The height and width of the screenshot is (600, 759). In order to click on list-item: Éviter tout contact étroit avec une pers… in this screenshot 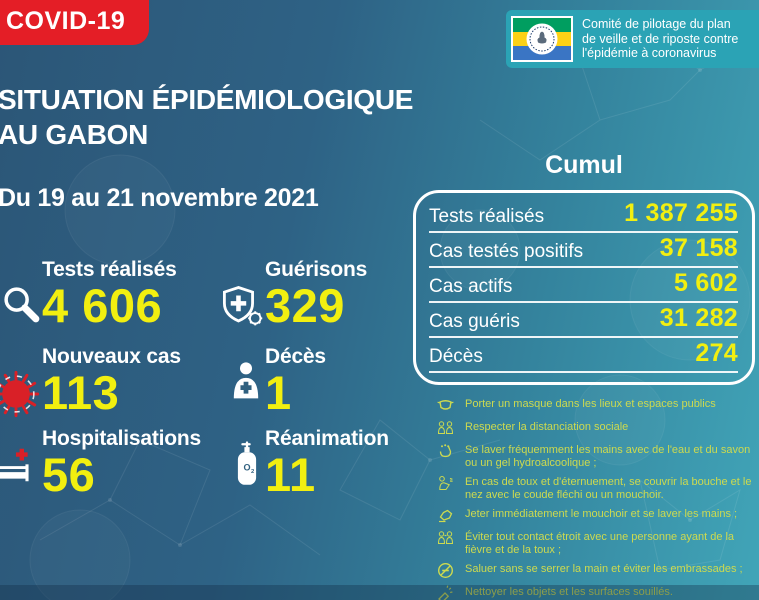, I will do `click(597, 543)`.